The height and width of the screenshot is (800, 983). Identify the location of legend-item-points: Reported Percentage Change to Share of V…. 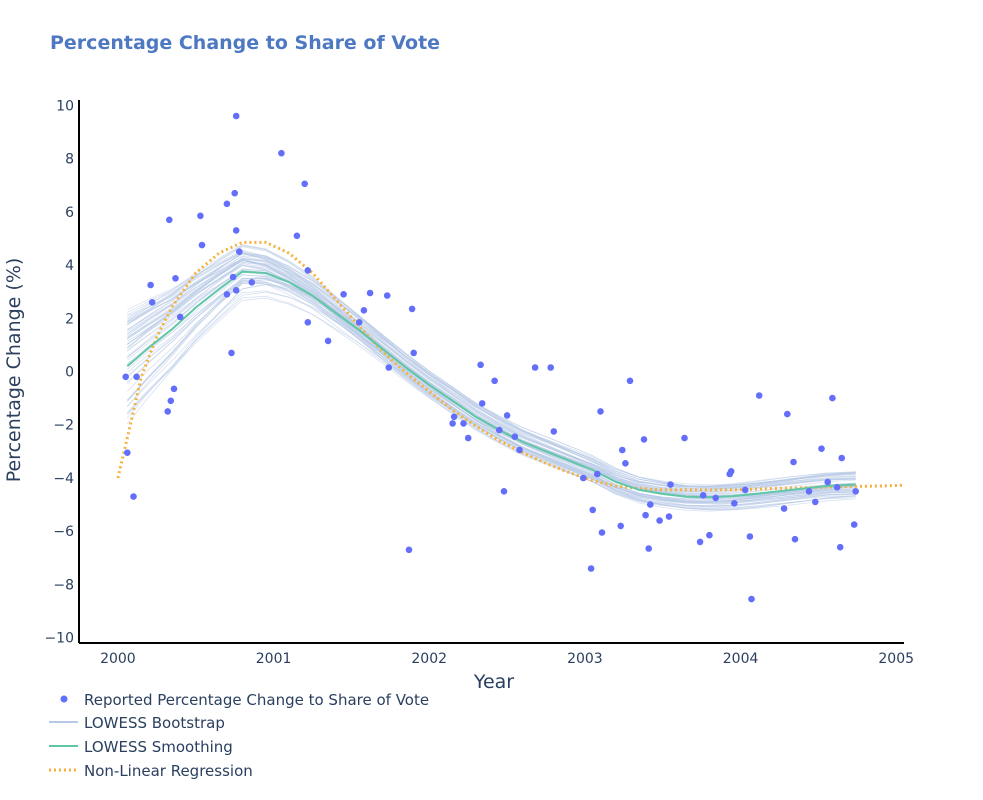
(245, 700).